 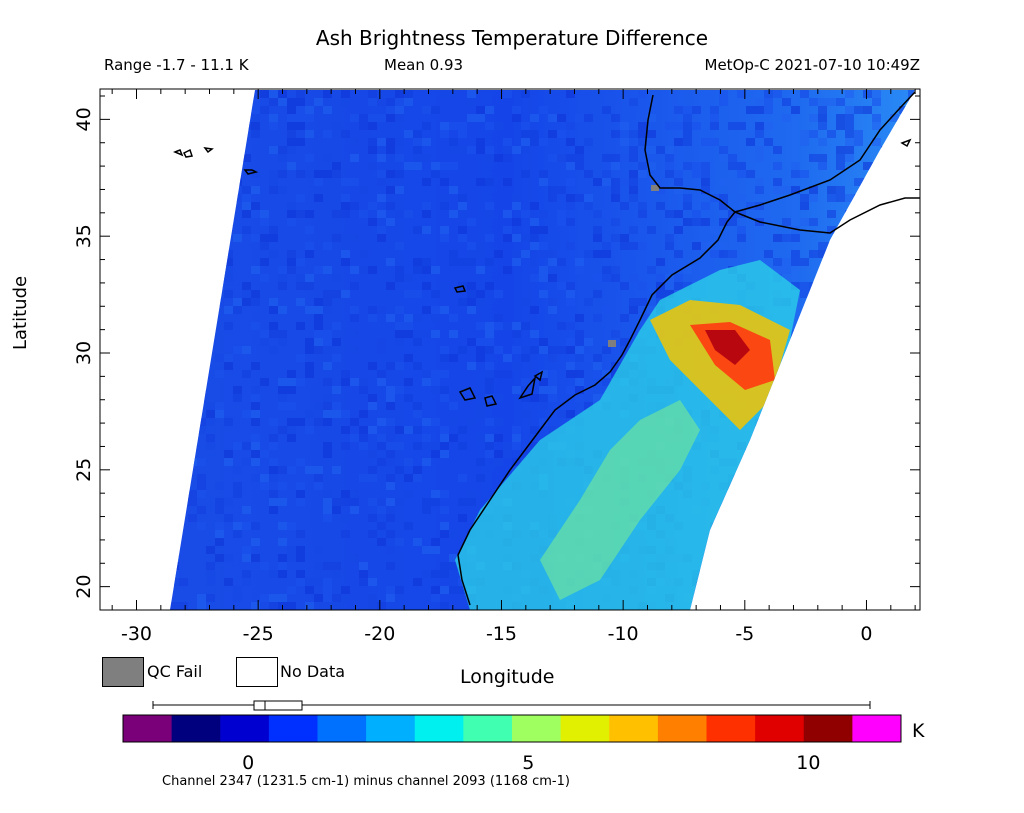 I want to click on colorbar-tick-label: 0, so click(x=248, y=763).